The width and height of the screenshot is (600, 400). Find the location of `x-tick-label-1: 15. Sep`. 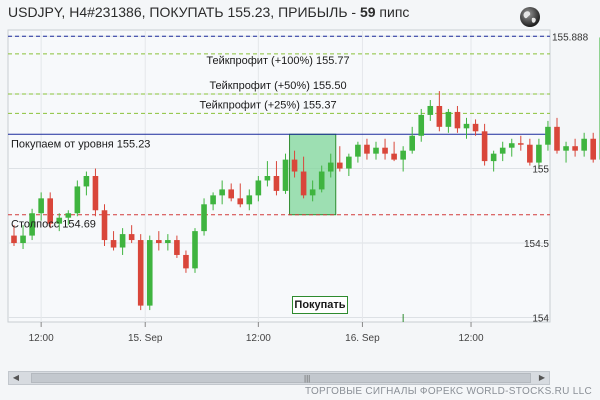

x-tick-label-1: 15. Sep is located at coordinates (145, 338).